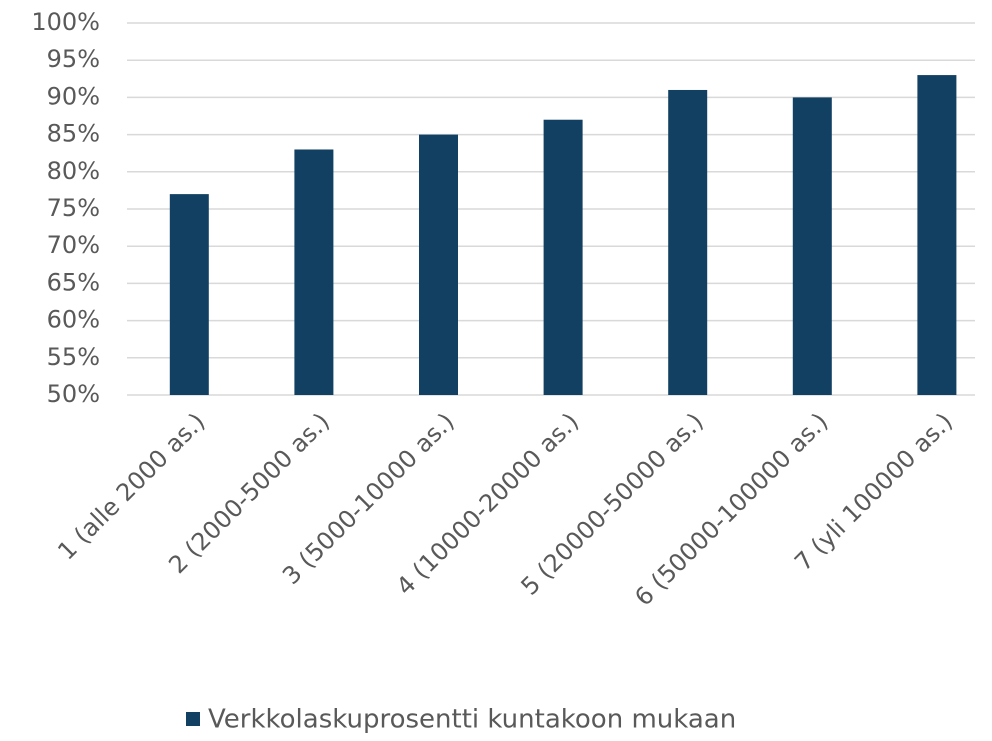 This screenshot has width=992, height=741. What do you see at coordinates (73, 208) in the screenshot?
I see `y-tick-label: 75%` at bounding box center [73, 208].